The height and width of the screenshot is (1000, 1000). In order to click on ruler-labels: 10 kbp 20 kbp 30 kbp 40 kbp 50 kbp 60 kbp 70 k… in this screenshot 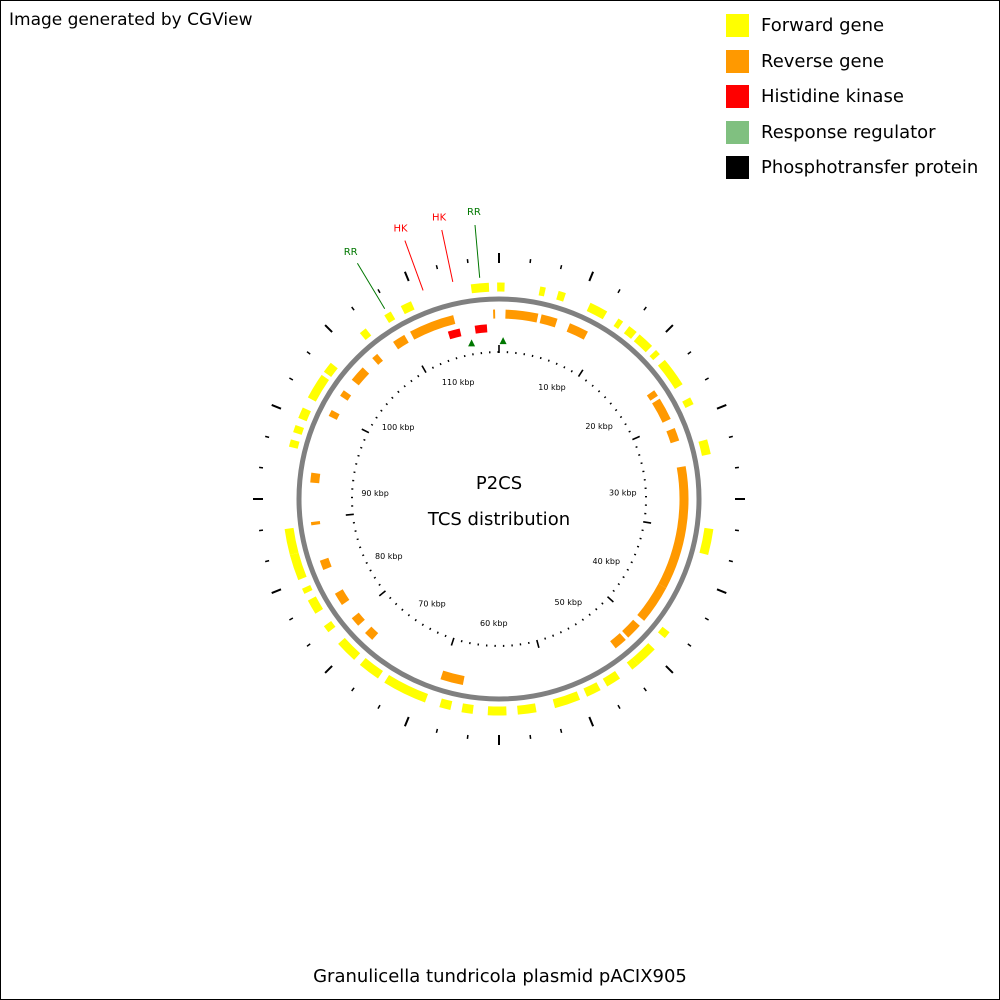, I will do `click(498, 503)`.